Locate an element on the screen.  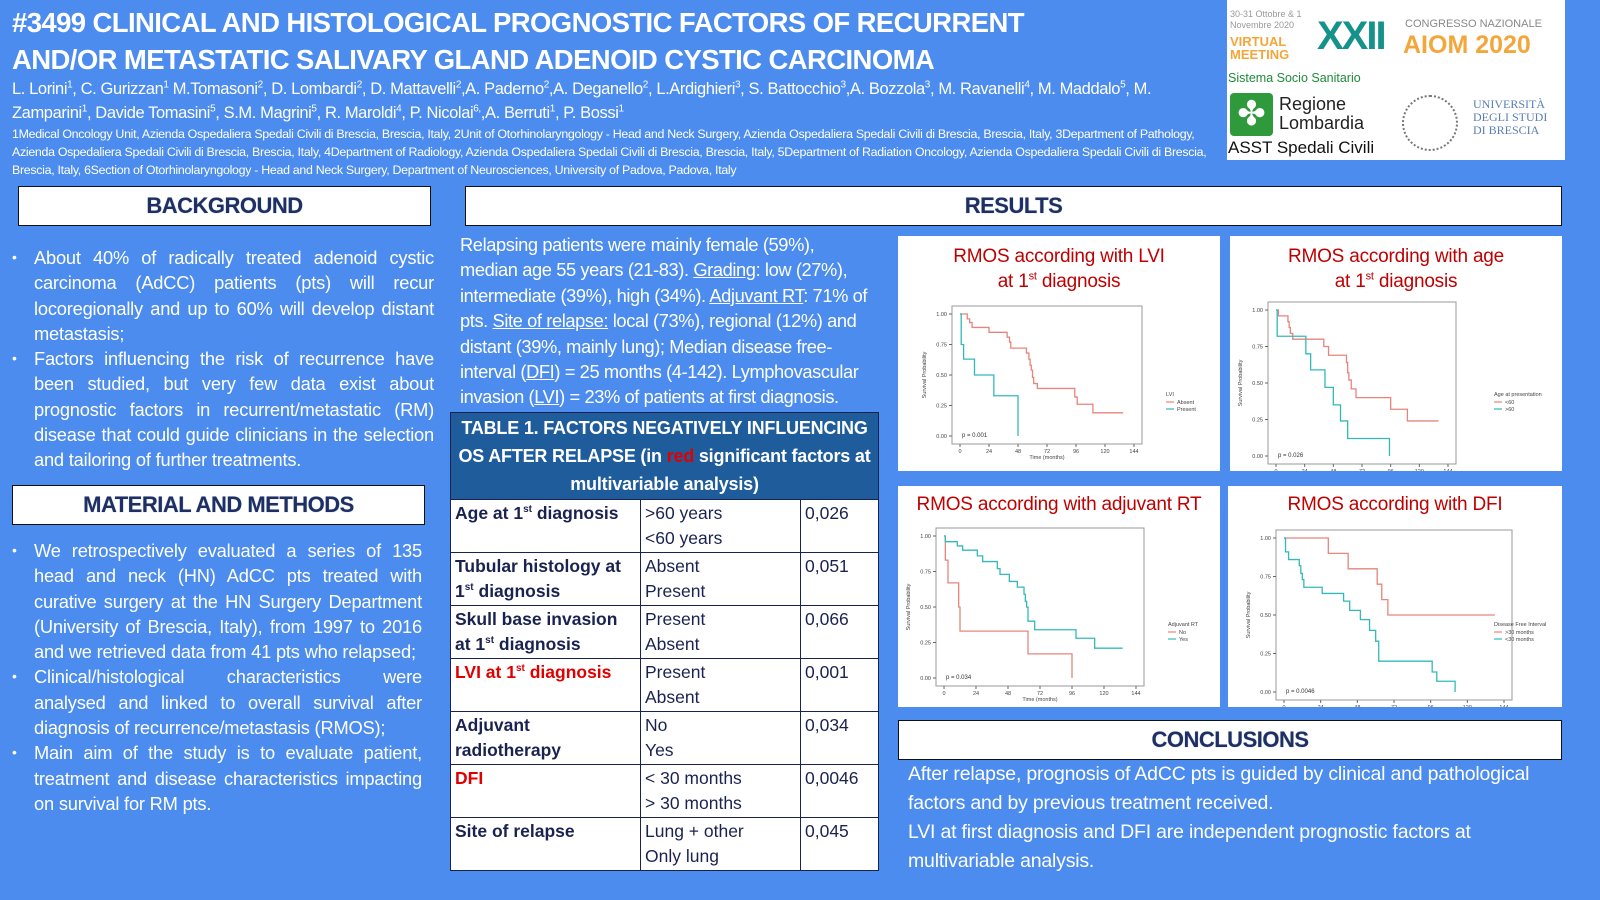
author-name: L. Lorini is located at coordinates (40, 89).